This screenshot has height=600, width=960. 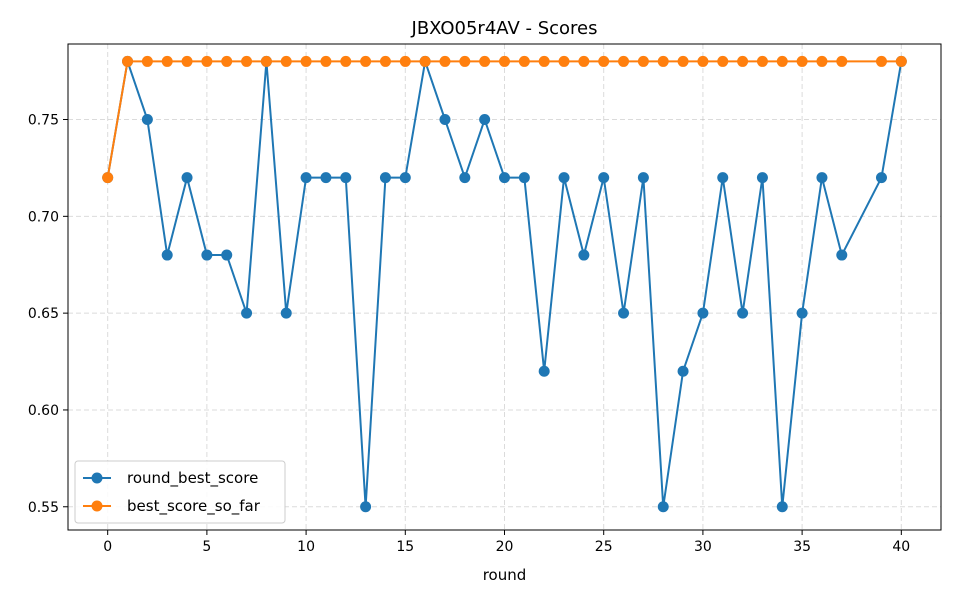 What do you see at coordinates (192, 478) in the screenshot?
I see `legend-label-round-best-score: round_best_score` at bounding box center [192, 478].